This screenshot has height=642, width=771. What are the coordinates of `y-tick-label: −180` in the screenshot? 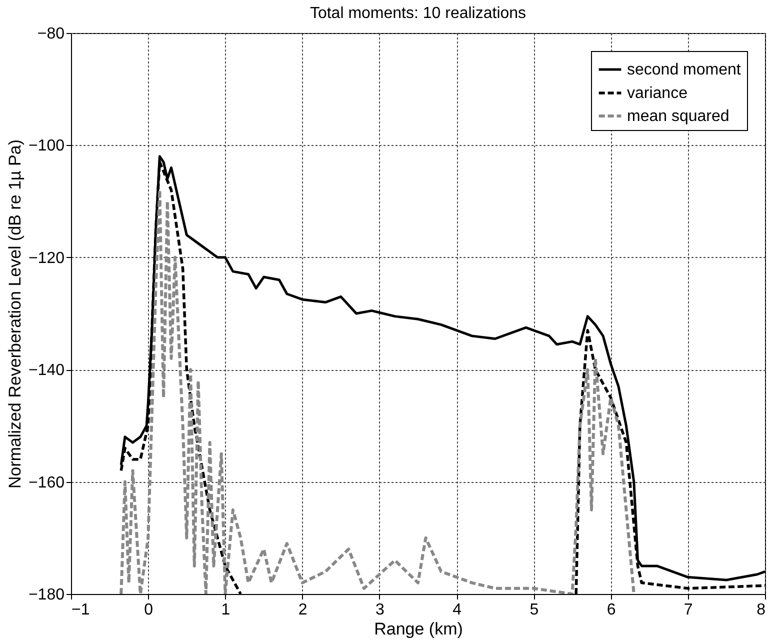 It's located at (46, 595).